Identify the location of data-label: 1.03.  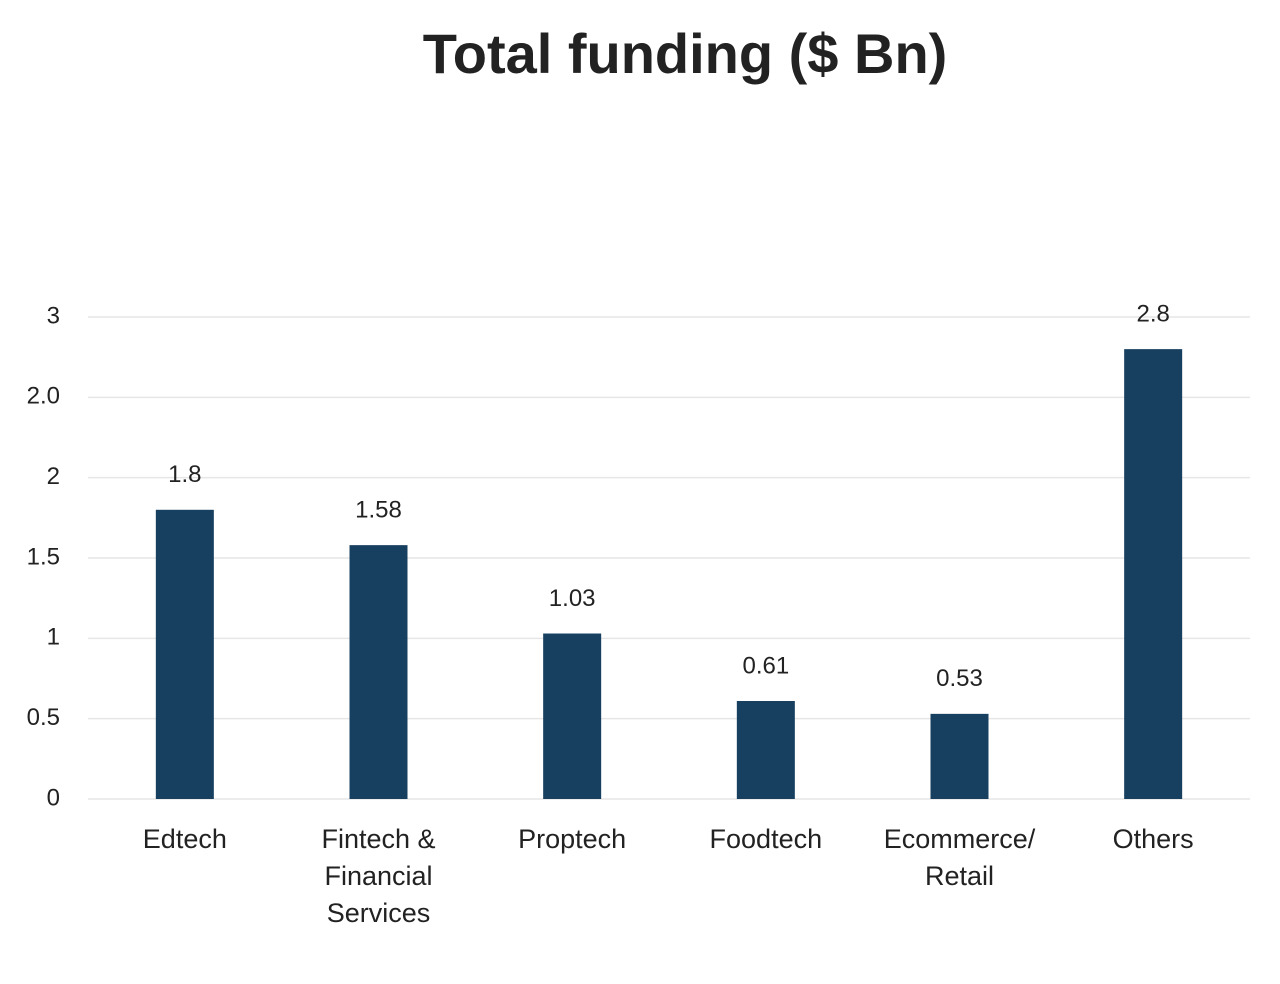
(572, 598).